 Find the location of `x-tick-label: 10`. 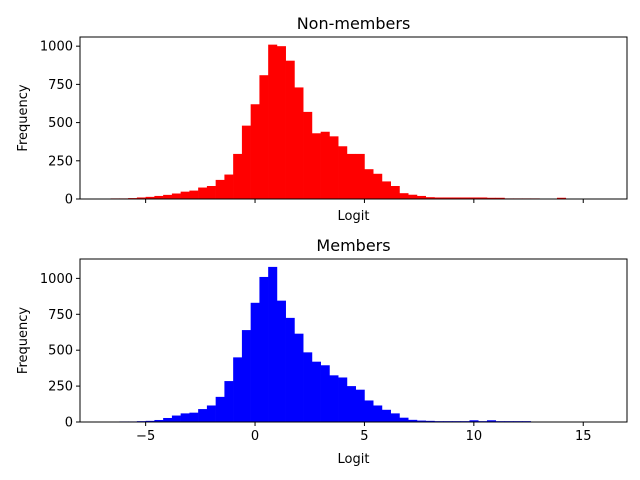

x-tick-label: 10 is located at coordinates (474, 436).